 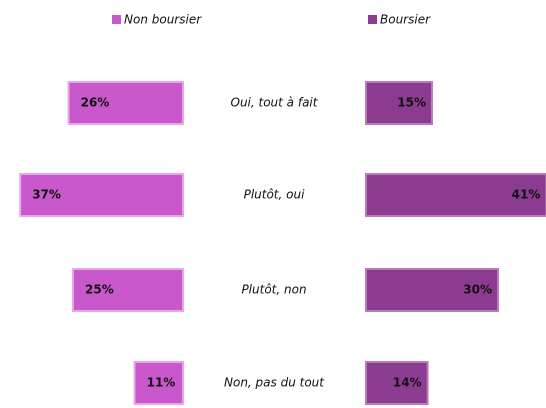 What do you see at coordinates (477, 290) in the screenshot?
I see `data-label: 30%` at bounding box center [477, 290].